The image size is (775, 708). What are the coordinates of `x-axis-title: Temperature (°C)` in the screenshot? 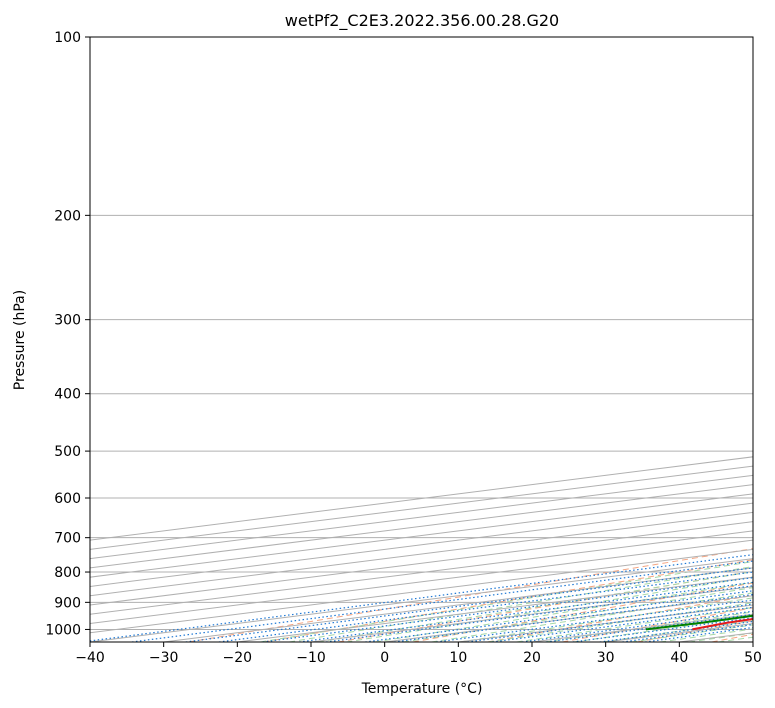 It's located at (422, 689).